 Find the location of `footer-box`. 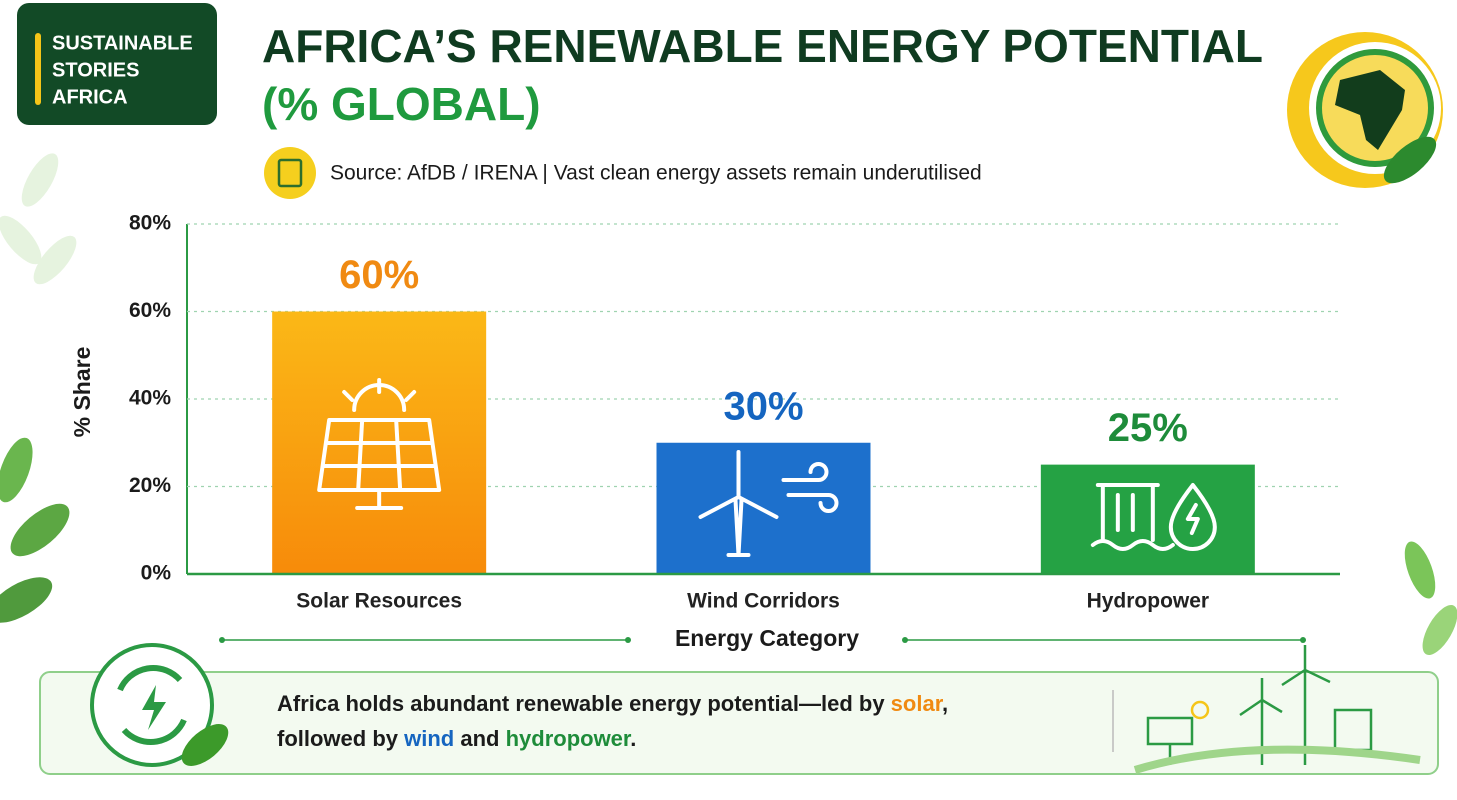

footer-box is located at coordinates (739, 723).